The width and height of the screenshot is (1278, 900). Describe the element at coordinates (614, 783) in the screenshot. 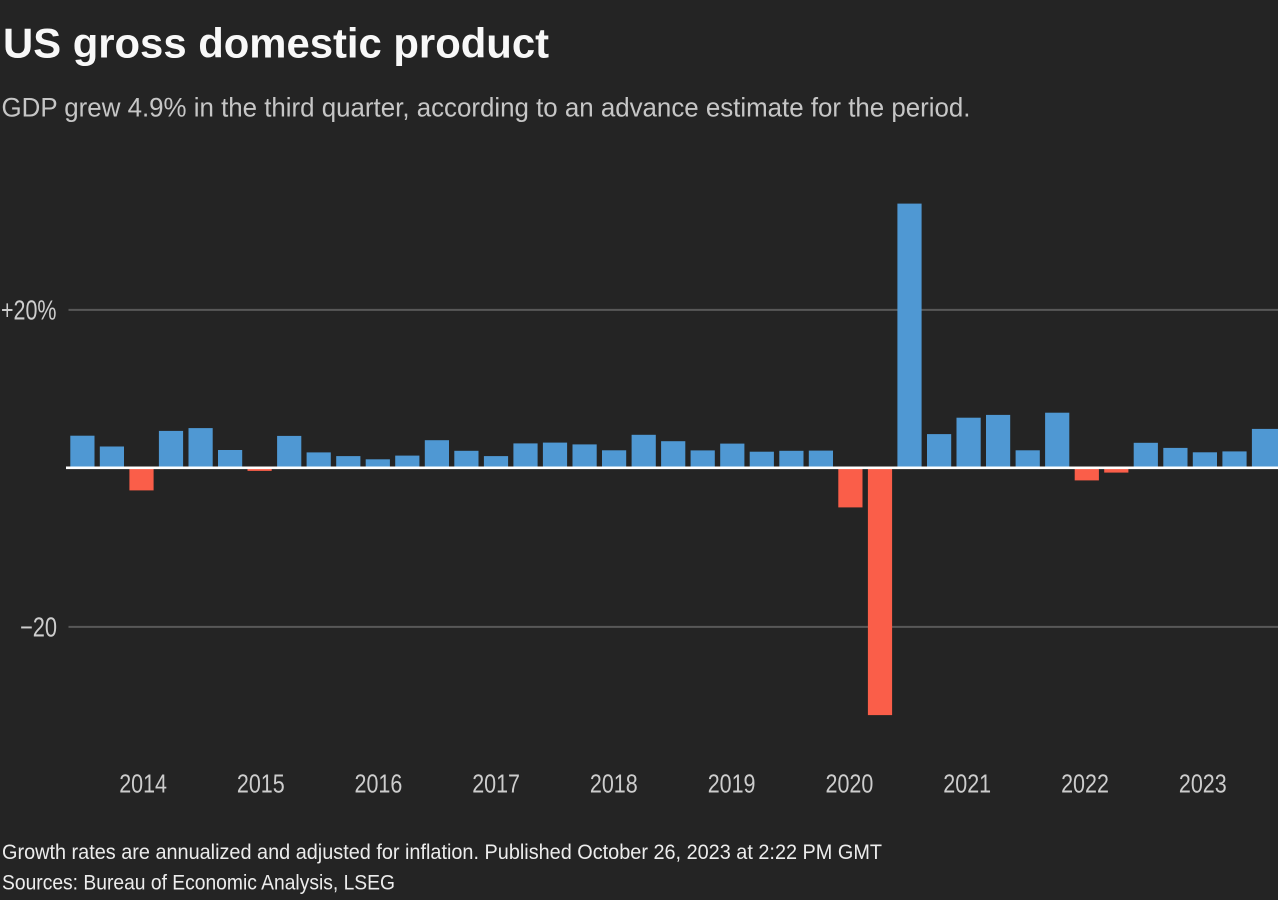

I see `svg-text: 2018` at that location.